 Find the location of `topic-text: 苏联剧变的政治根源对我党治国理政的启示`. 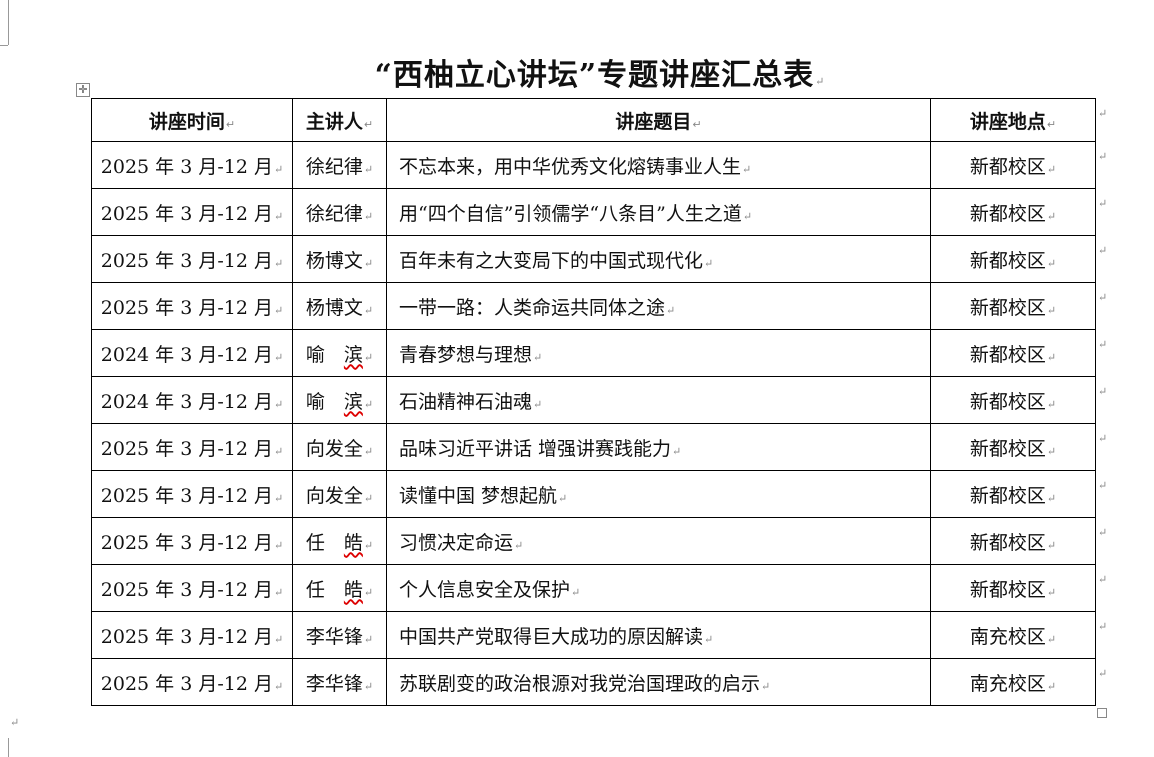

topic-text: 苏联剧变的政治根源对我党治国理政的启示 is located at coordinates (584, 684).